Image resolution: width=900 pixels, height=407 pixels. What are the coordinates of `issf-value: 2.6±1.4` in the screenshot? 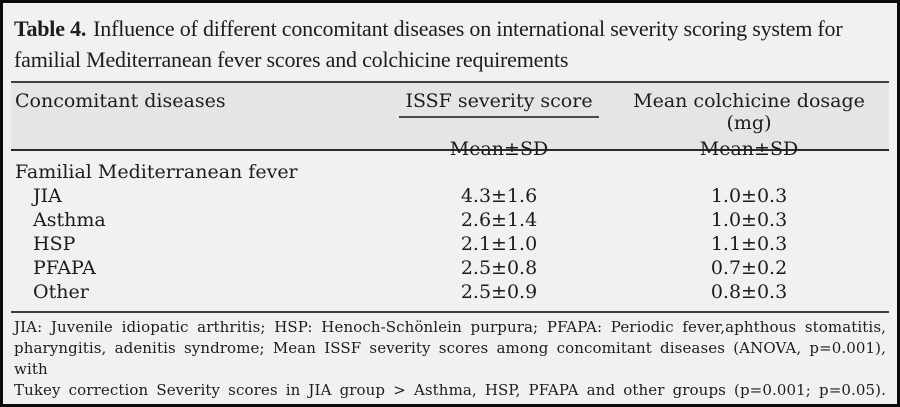 It's located at (499, 220).